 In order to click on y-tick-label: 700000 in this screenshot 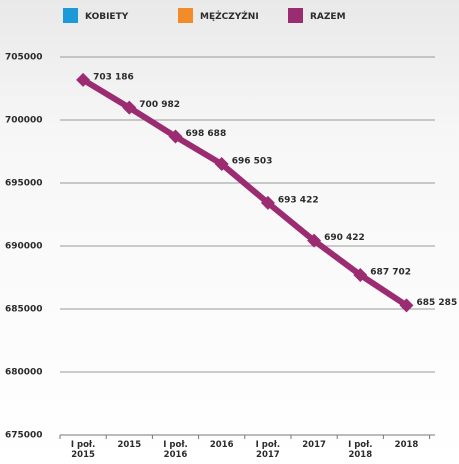, I will do `click(24, 121)`.